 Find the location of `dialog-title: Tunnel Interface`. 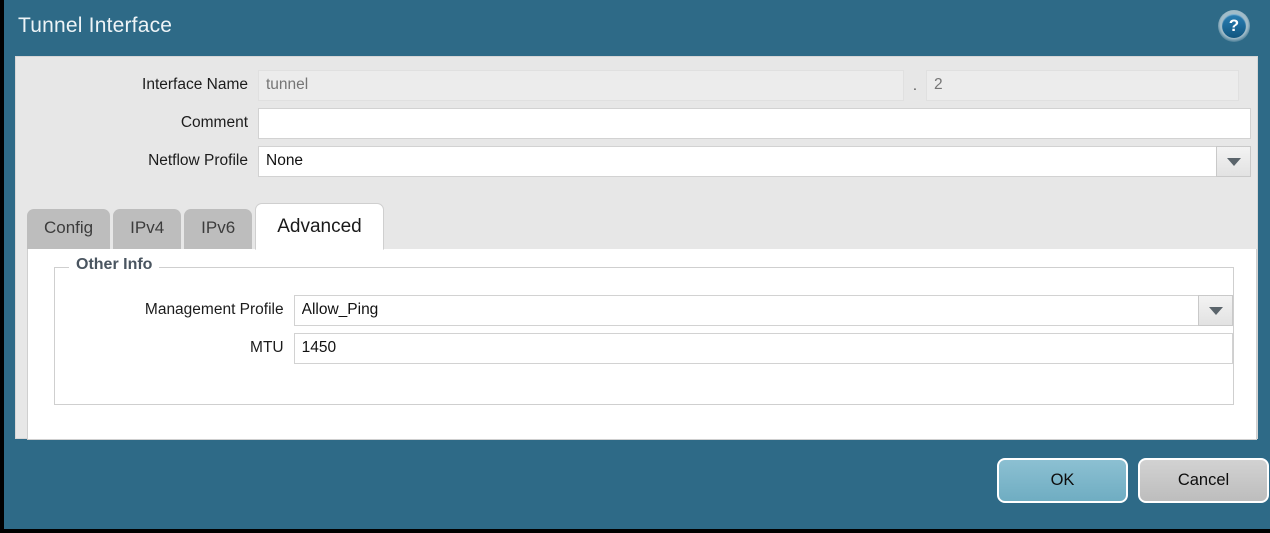

dialog-title: Tunnel Interface is located at coordinates (95, 25).